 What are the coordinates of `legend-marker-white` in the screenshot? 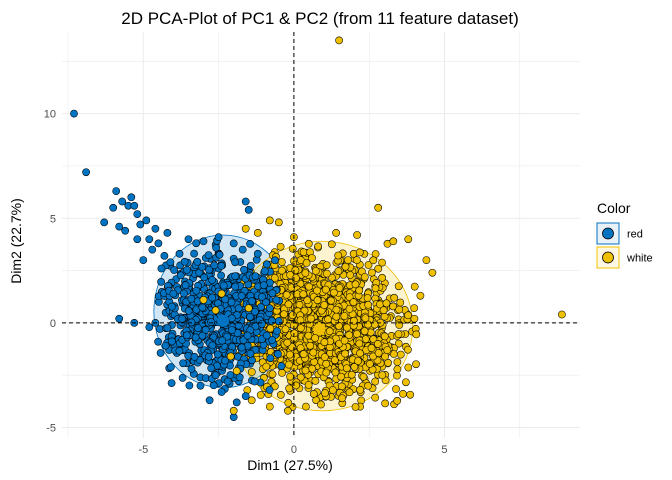 It's located at (608, 257).